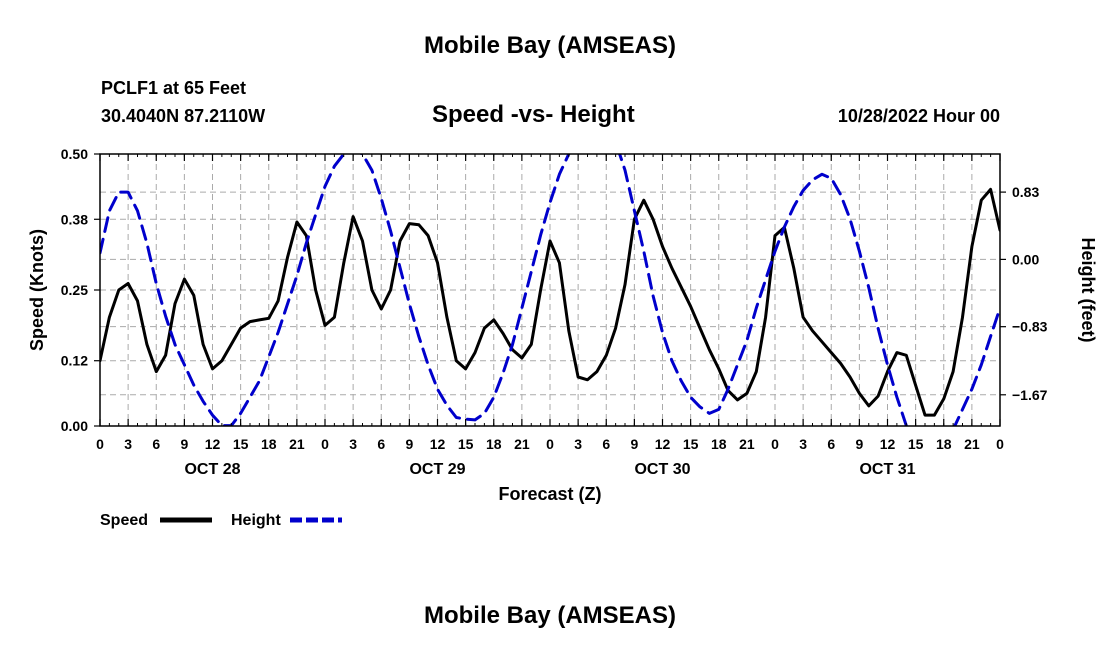 This screenshot has width=1100, height=650. I want to click on legend: Speed Height, so click(221, 520).